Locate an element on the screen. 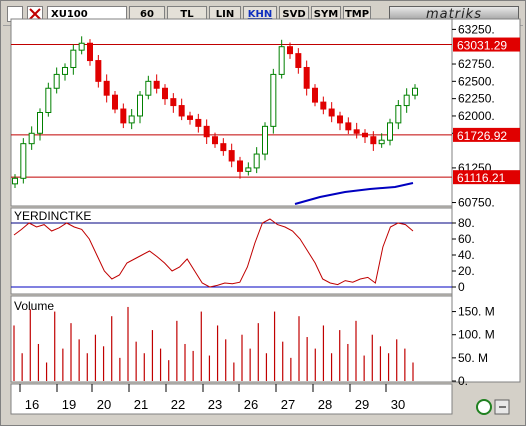 The height and width of the screenshot is (426, 526). indicator-tick-label: 20. is located at coordinates (466, 271).